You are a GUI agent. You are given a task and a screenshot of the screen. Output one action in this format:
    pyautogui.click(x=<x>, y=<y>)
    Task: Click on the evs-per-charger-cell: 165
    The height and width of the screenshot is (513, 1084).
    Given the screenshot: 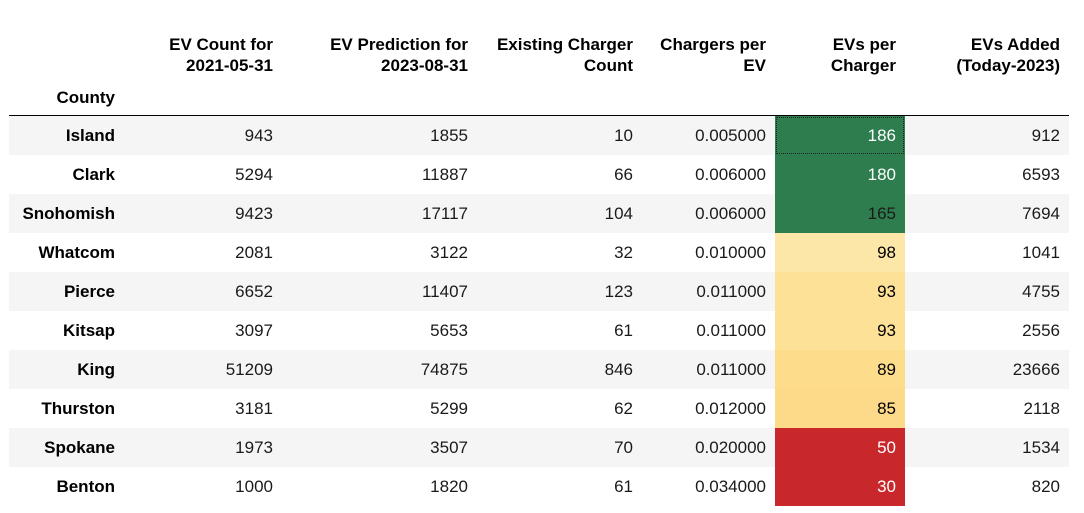 What is the action you would take?
    pyautogui.click(x=840, y=213)
    